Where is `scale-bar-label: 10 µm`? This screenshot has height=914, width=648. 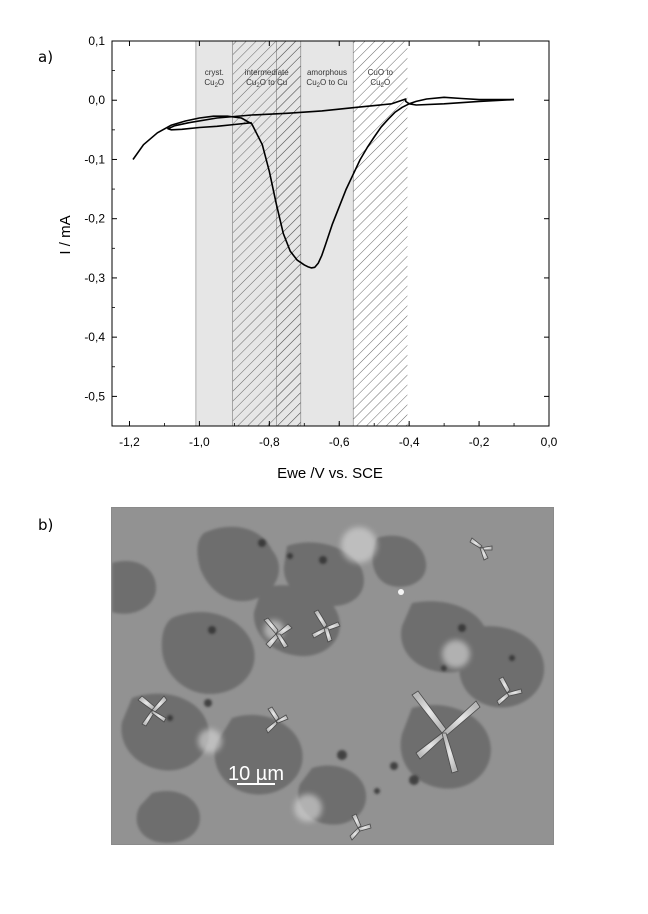
scale-bar-label: 10 µm is located at coordinates (256, 774).